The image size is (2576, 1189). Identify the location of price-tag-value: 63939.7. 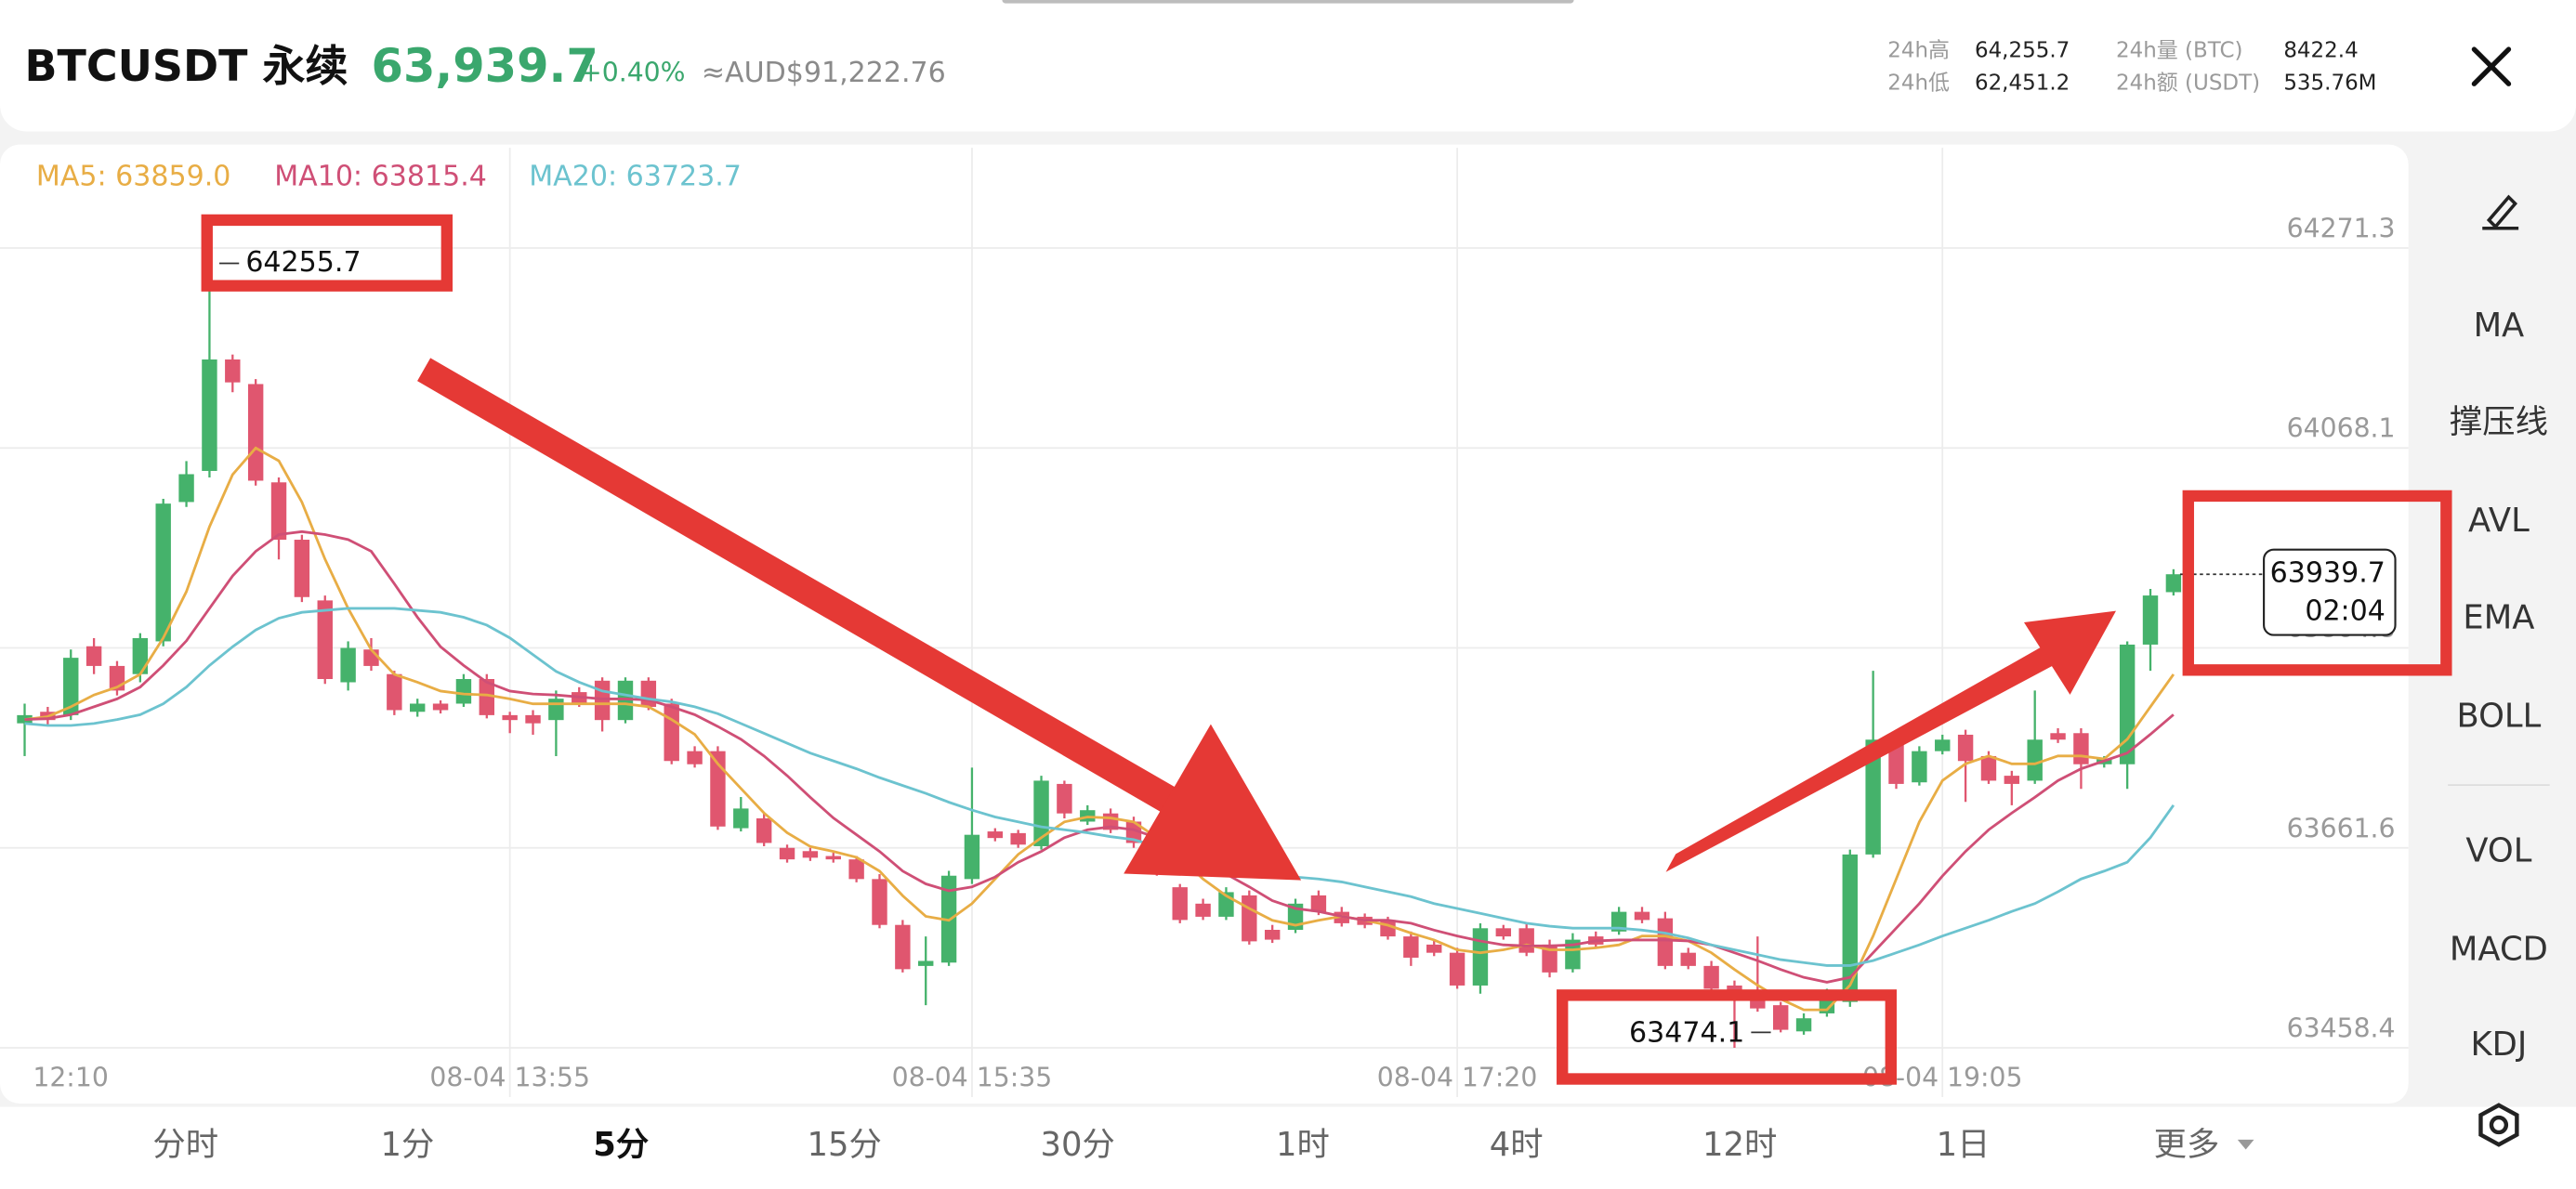
(2327, 574).